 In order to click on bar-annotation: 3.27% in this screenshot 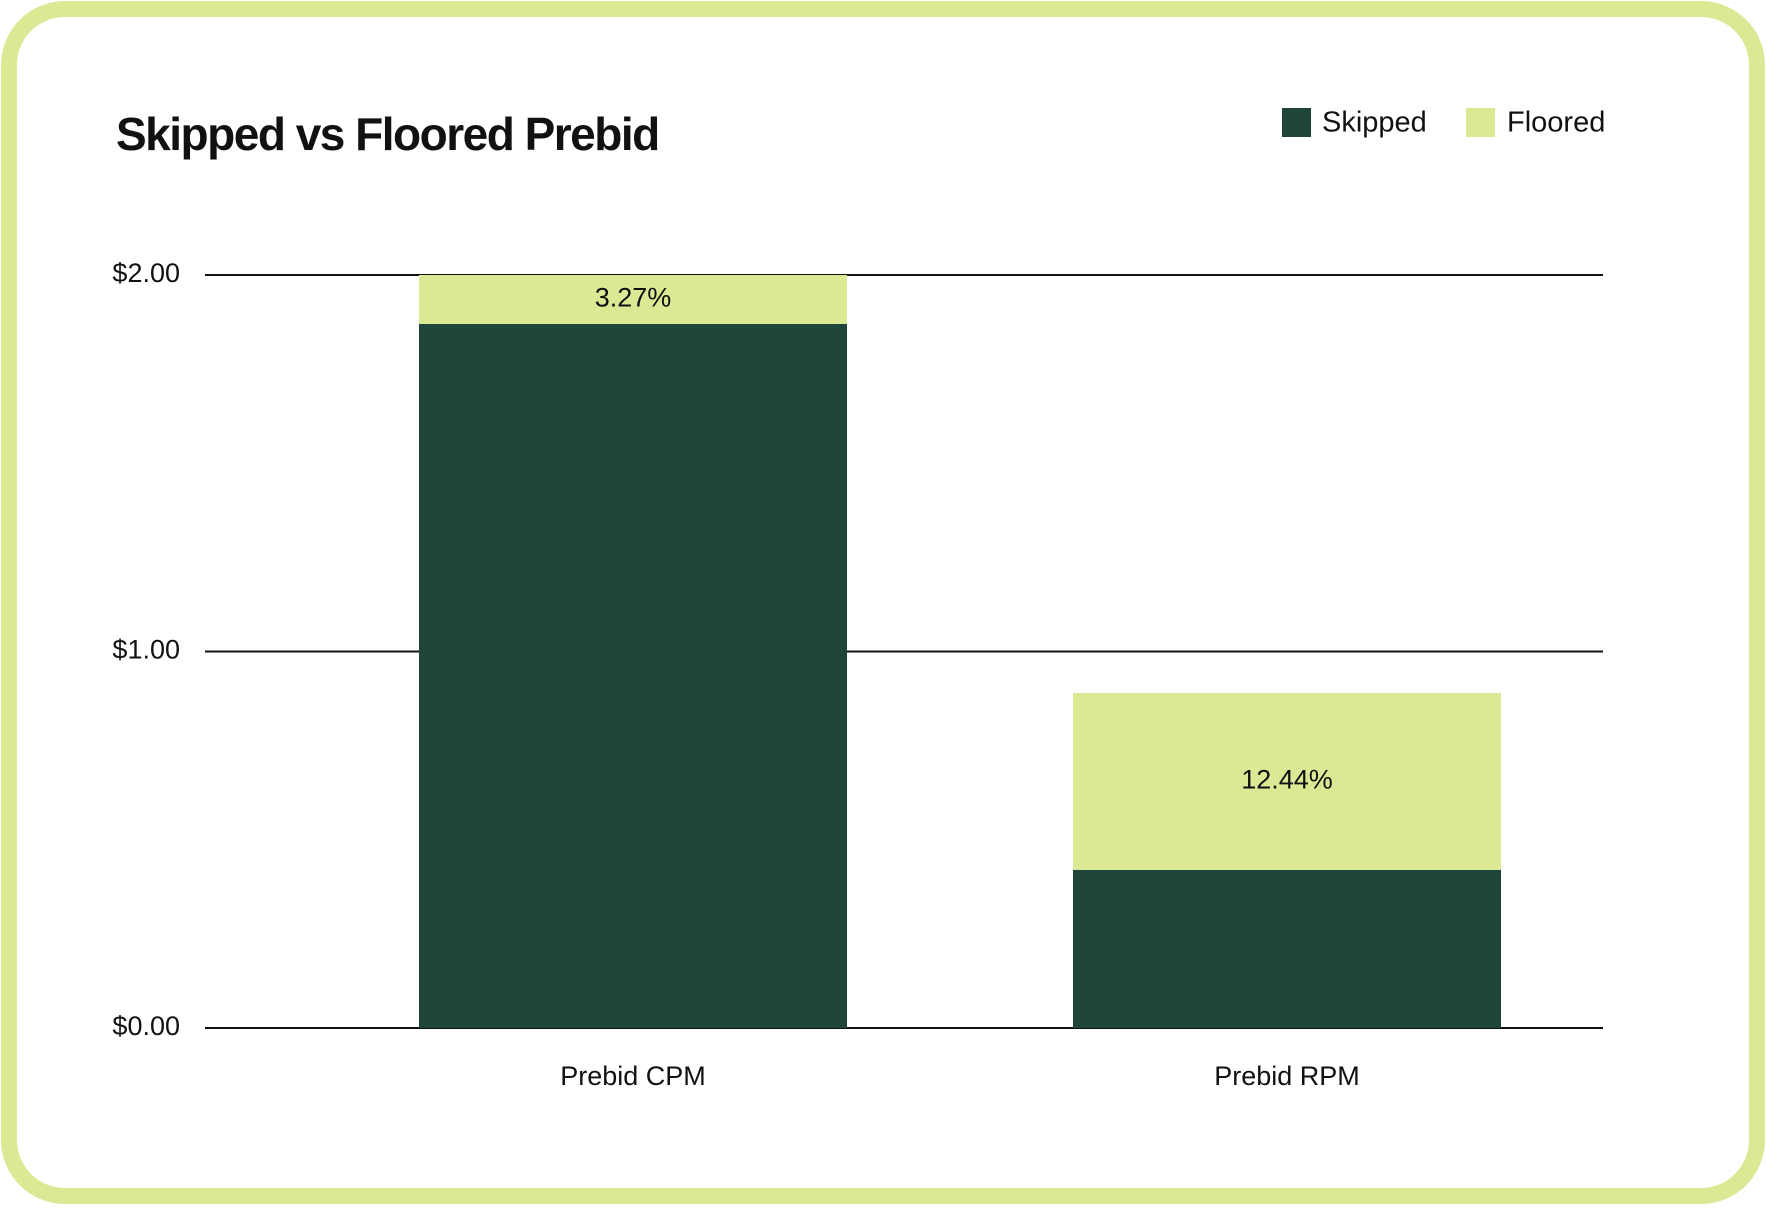, I will do `click(633, 298)`.